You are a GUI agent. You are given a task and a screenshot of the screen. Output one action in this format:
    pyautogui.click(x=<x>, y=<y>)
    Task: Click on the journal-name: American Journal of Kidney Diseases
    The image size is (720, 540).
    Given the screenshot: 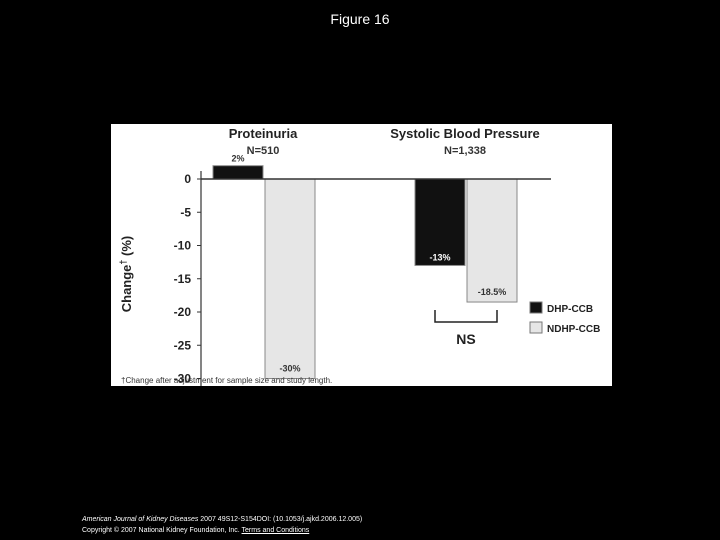 What is the action you would take?
    pyautogui.click(x=140, y=519)
    